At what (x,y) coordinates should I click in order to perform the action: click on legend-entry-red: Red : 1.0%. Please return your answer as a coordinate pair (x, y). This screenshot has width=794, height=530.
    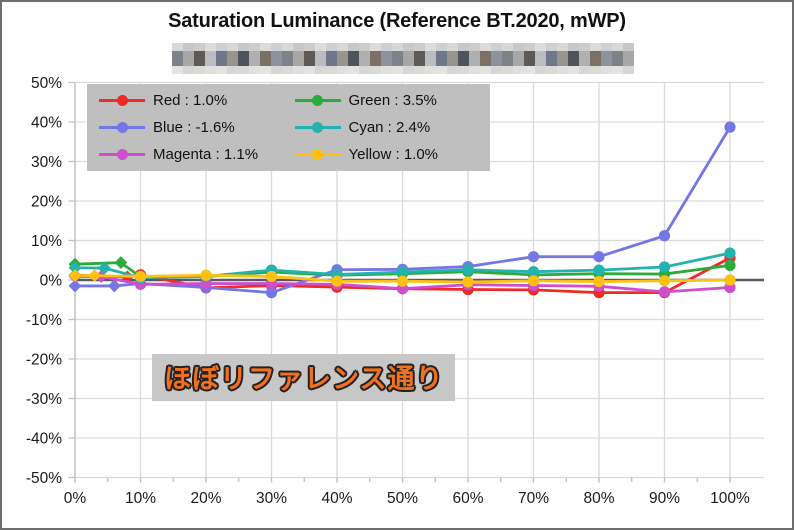
    Looking at the image, I should click on (197, 100).